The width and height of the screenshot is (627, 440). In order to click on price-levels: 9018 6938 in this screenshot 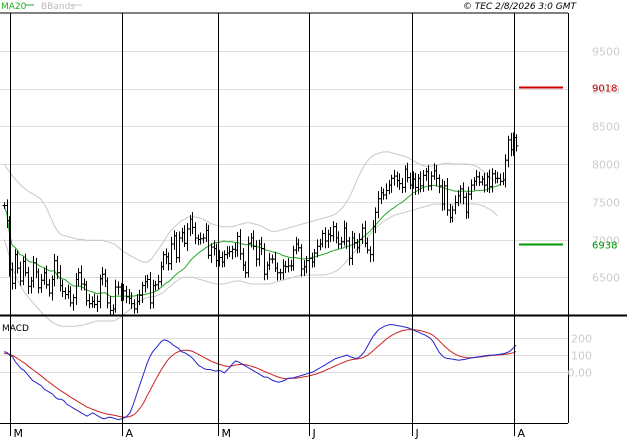, I will do `click(568, 168)`.